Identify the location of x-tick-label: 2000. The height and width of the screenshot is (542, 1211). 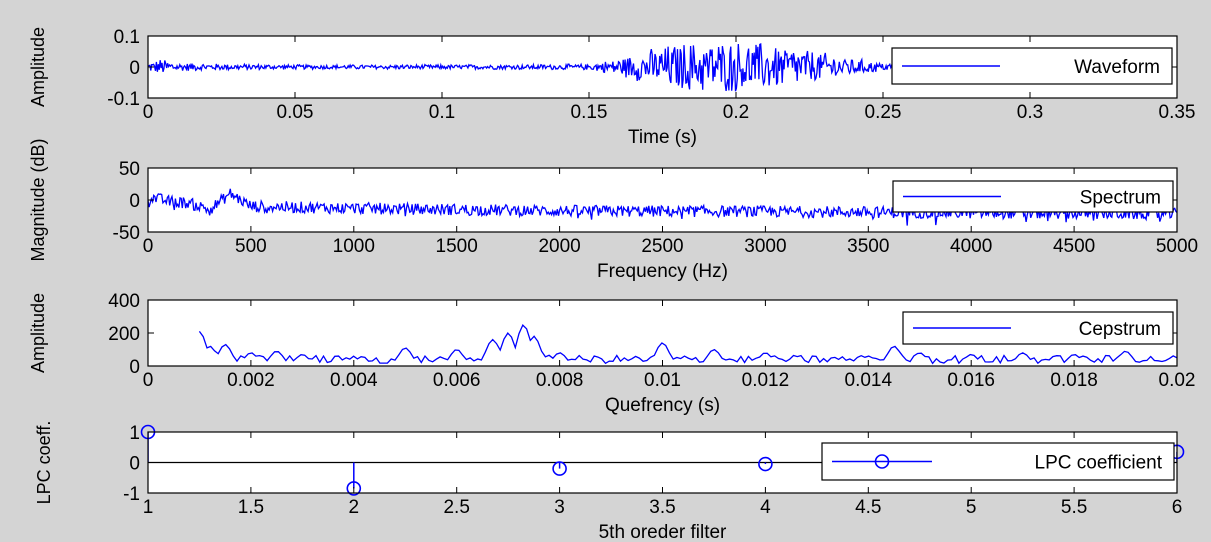
(559, 246).